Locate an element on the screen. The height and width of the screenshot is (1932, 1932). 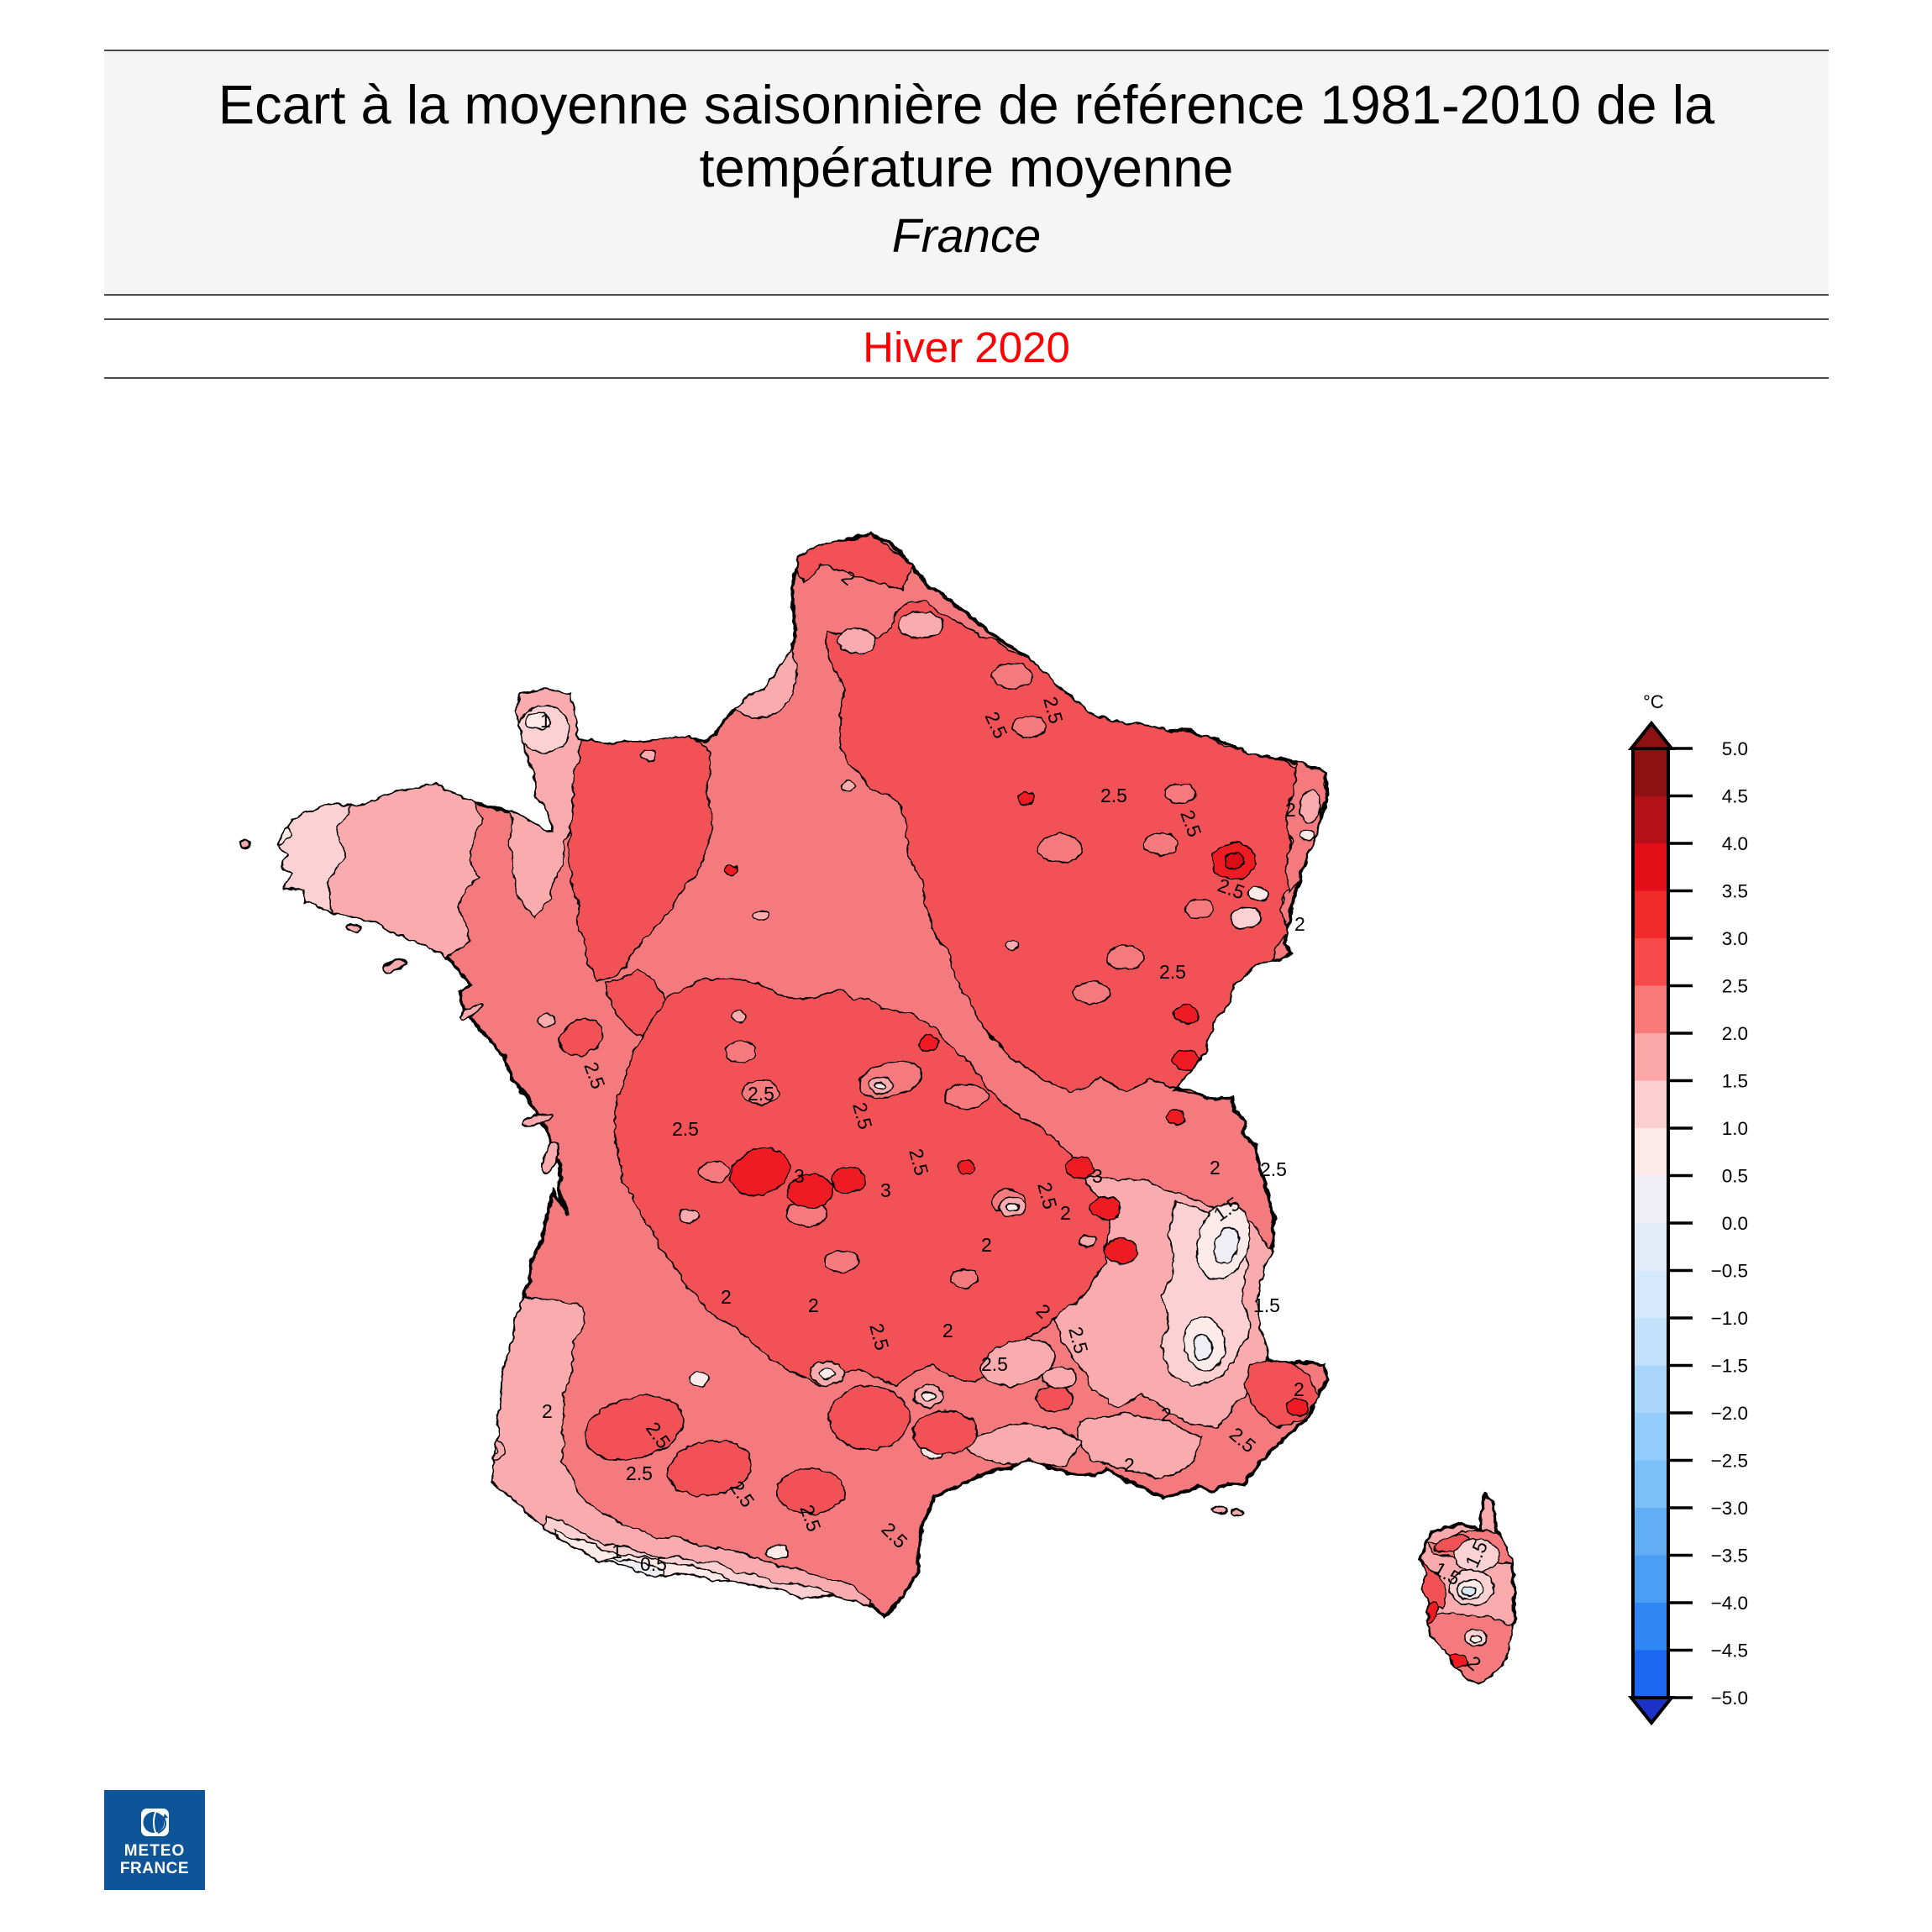
svg-text: −5.0 is located at coordinates (1729, 1698).